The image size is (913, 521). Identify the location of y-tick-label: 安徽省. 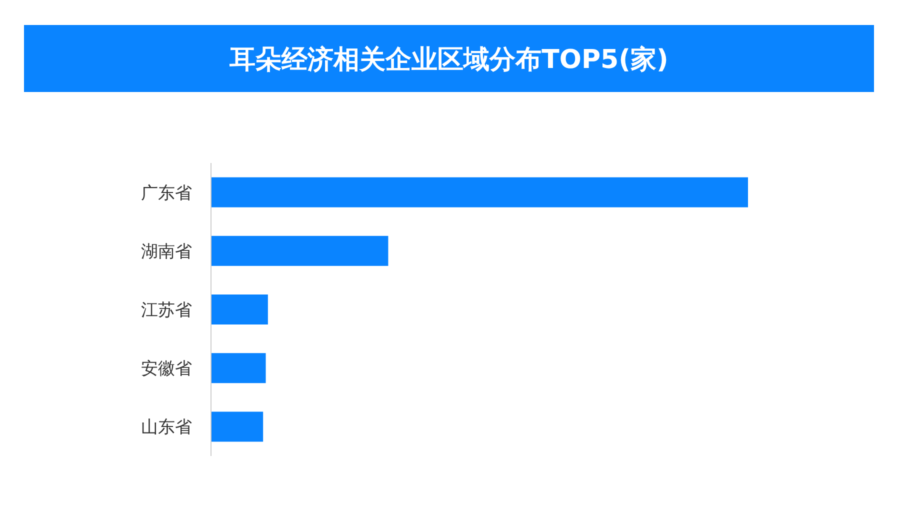
(166, 369).